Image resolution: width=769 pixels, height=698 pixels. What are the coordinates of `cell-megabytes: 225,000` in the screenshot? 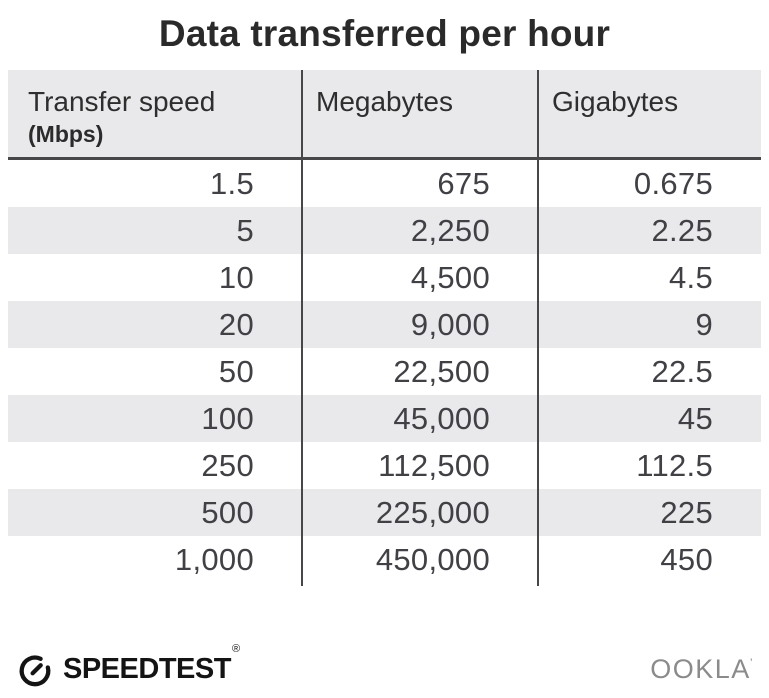 It's located at (432, 512).